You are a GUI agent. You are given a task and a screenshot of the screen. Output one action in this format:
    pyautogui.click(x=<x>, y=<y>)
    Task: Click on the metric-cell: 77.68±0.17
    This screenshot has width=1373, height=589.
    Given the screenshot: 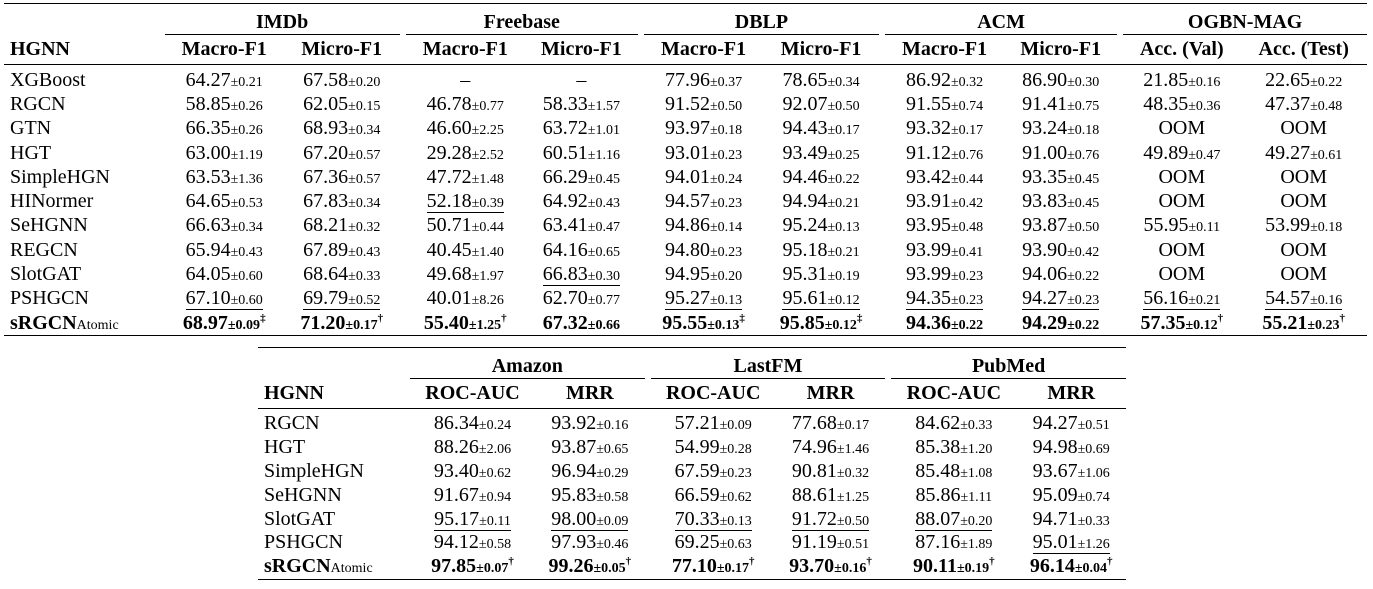 What is the action you would take?
    pyautogui.click(x=831, y=422)
    